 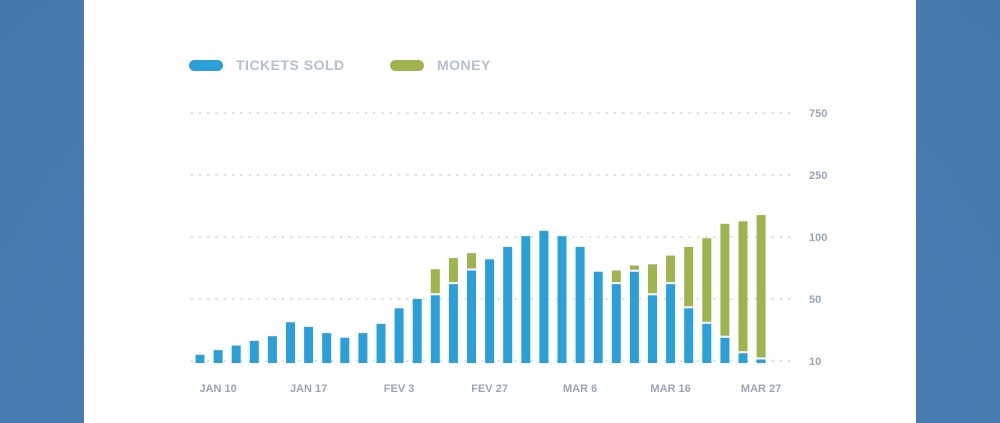 I want to click on y-tick-label: 50, so click(x=815, y=300).